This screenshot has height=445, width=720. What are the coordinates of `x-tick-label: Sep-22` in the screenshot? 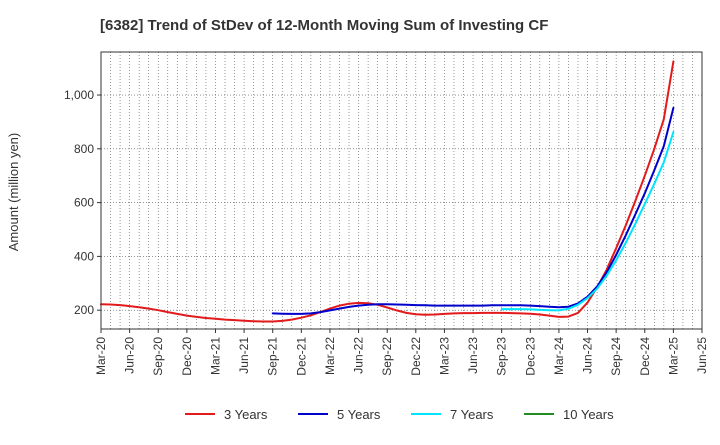 It's located at (387, 356).